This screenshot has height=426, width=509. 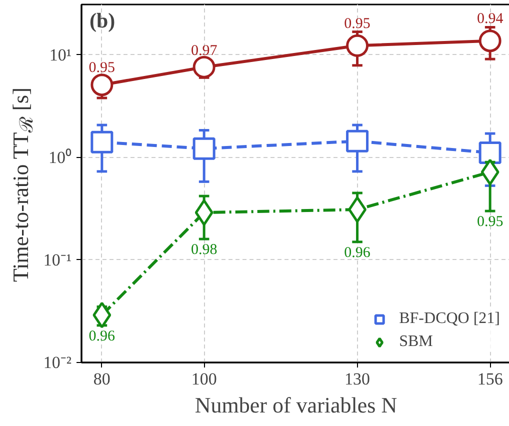 What do you see at coordinates (204, 379) in the screenshot?
I see `x-tick-label: 100` at bounding box center [204, 379].